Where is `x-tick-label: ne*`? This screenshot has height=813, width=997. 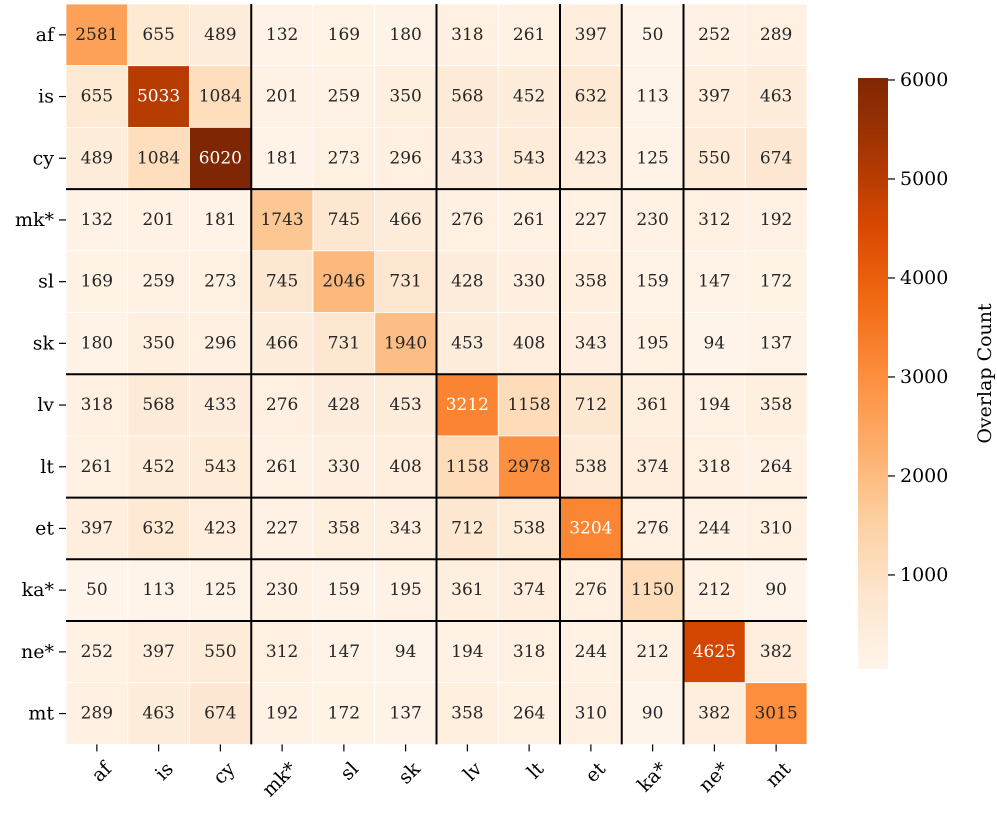
x-tick-label: ne* is located at coordinates (714, 777).